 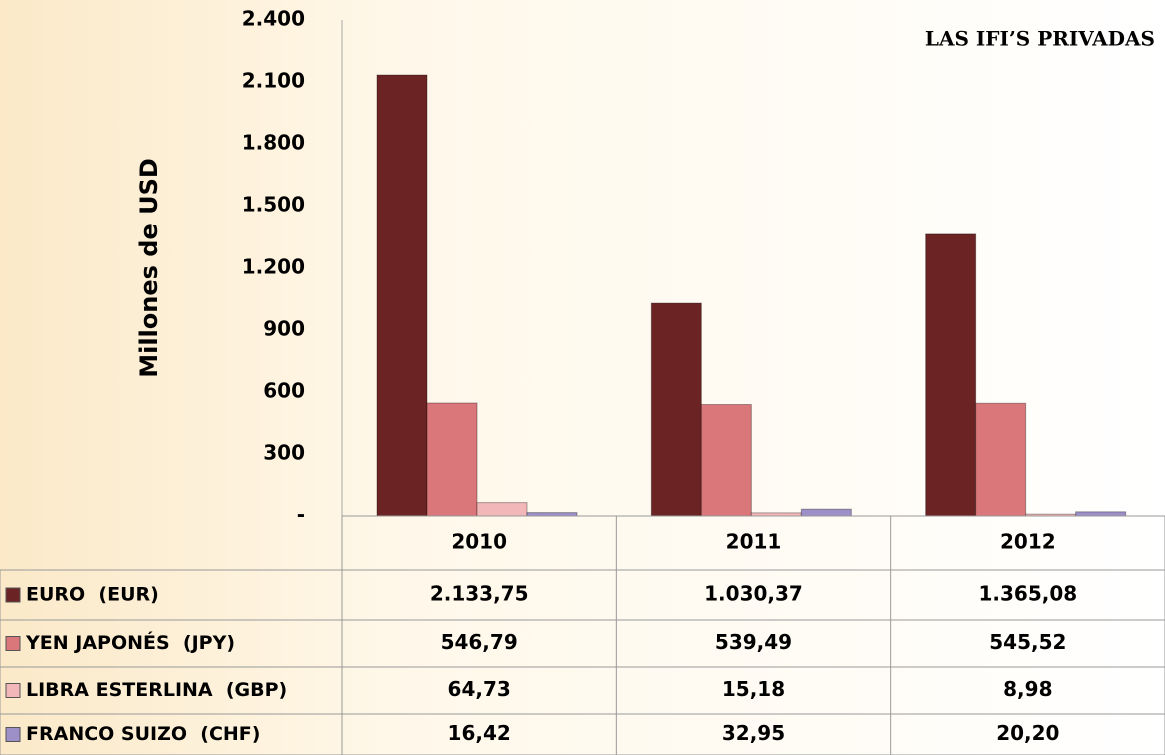 What do you see at coordinates (284, 453) in the screenshot?
I see `y-tick-label: 300` at bounding box center [284, 453].